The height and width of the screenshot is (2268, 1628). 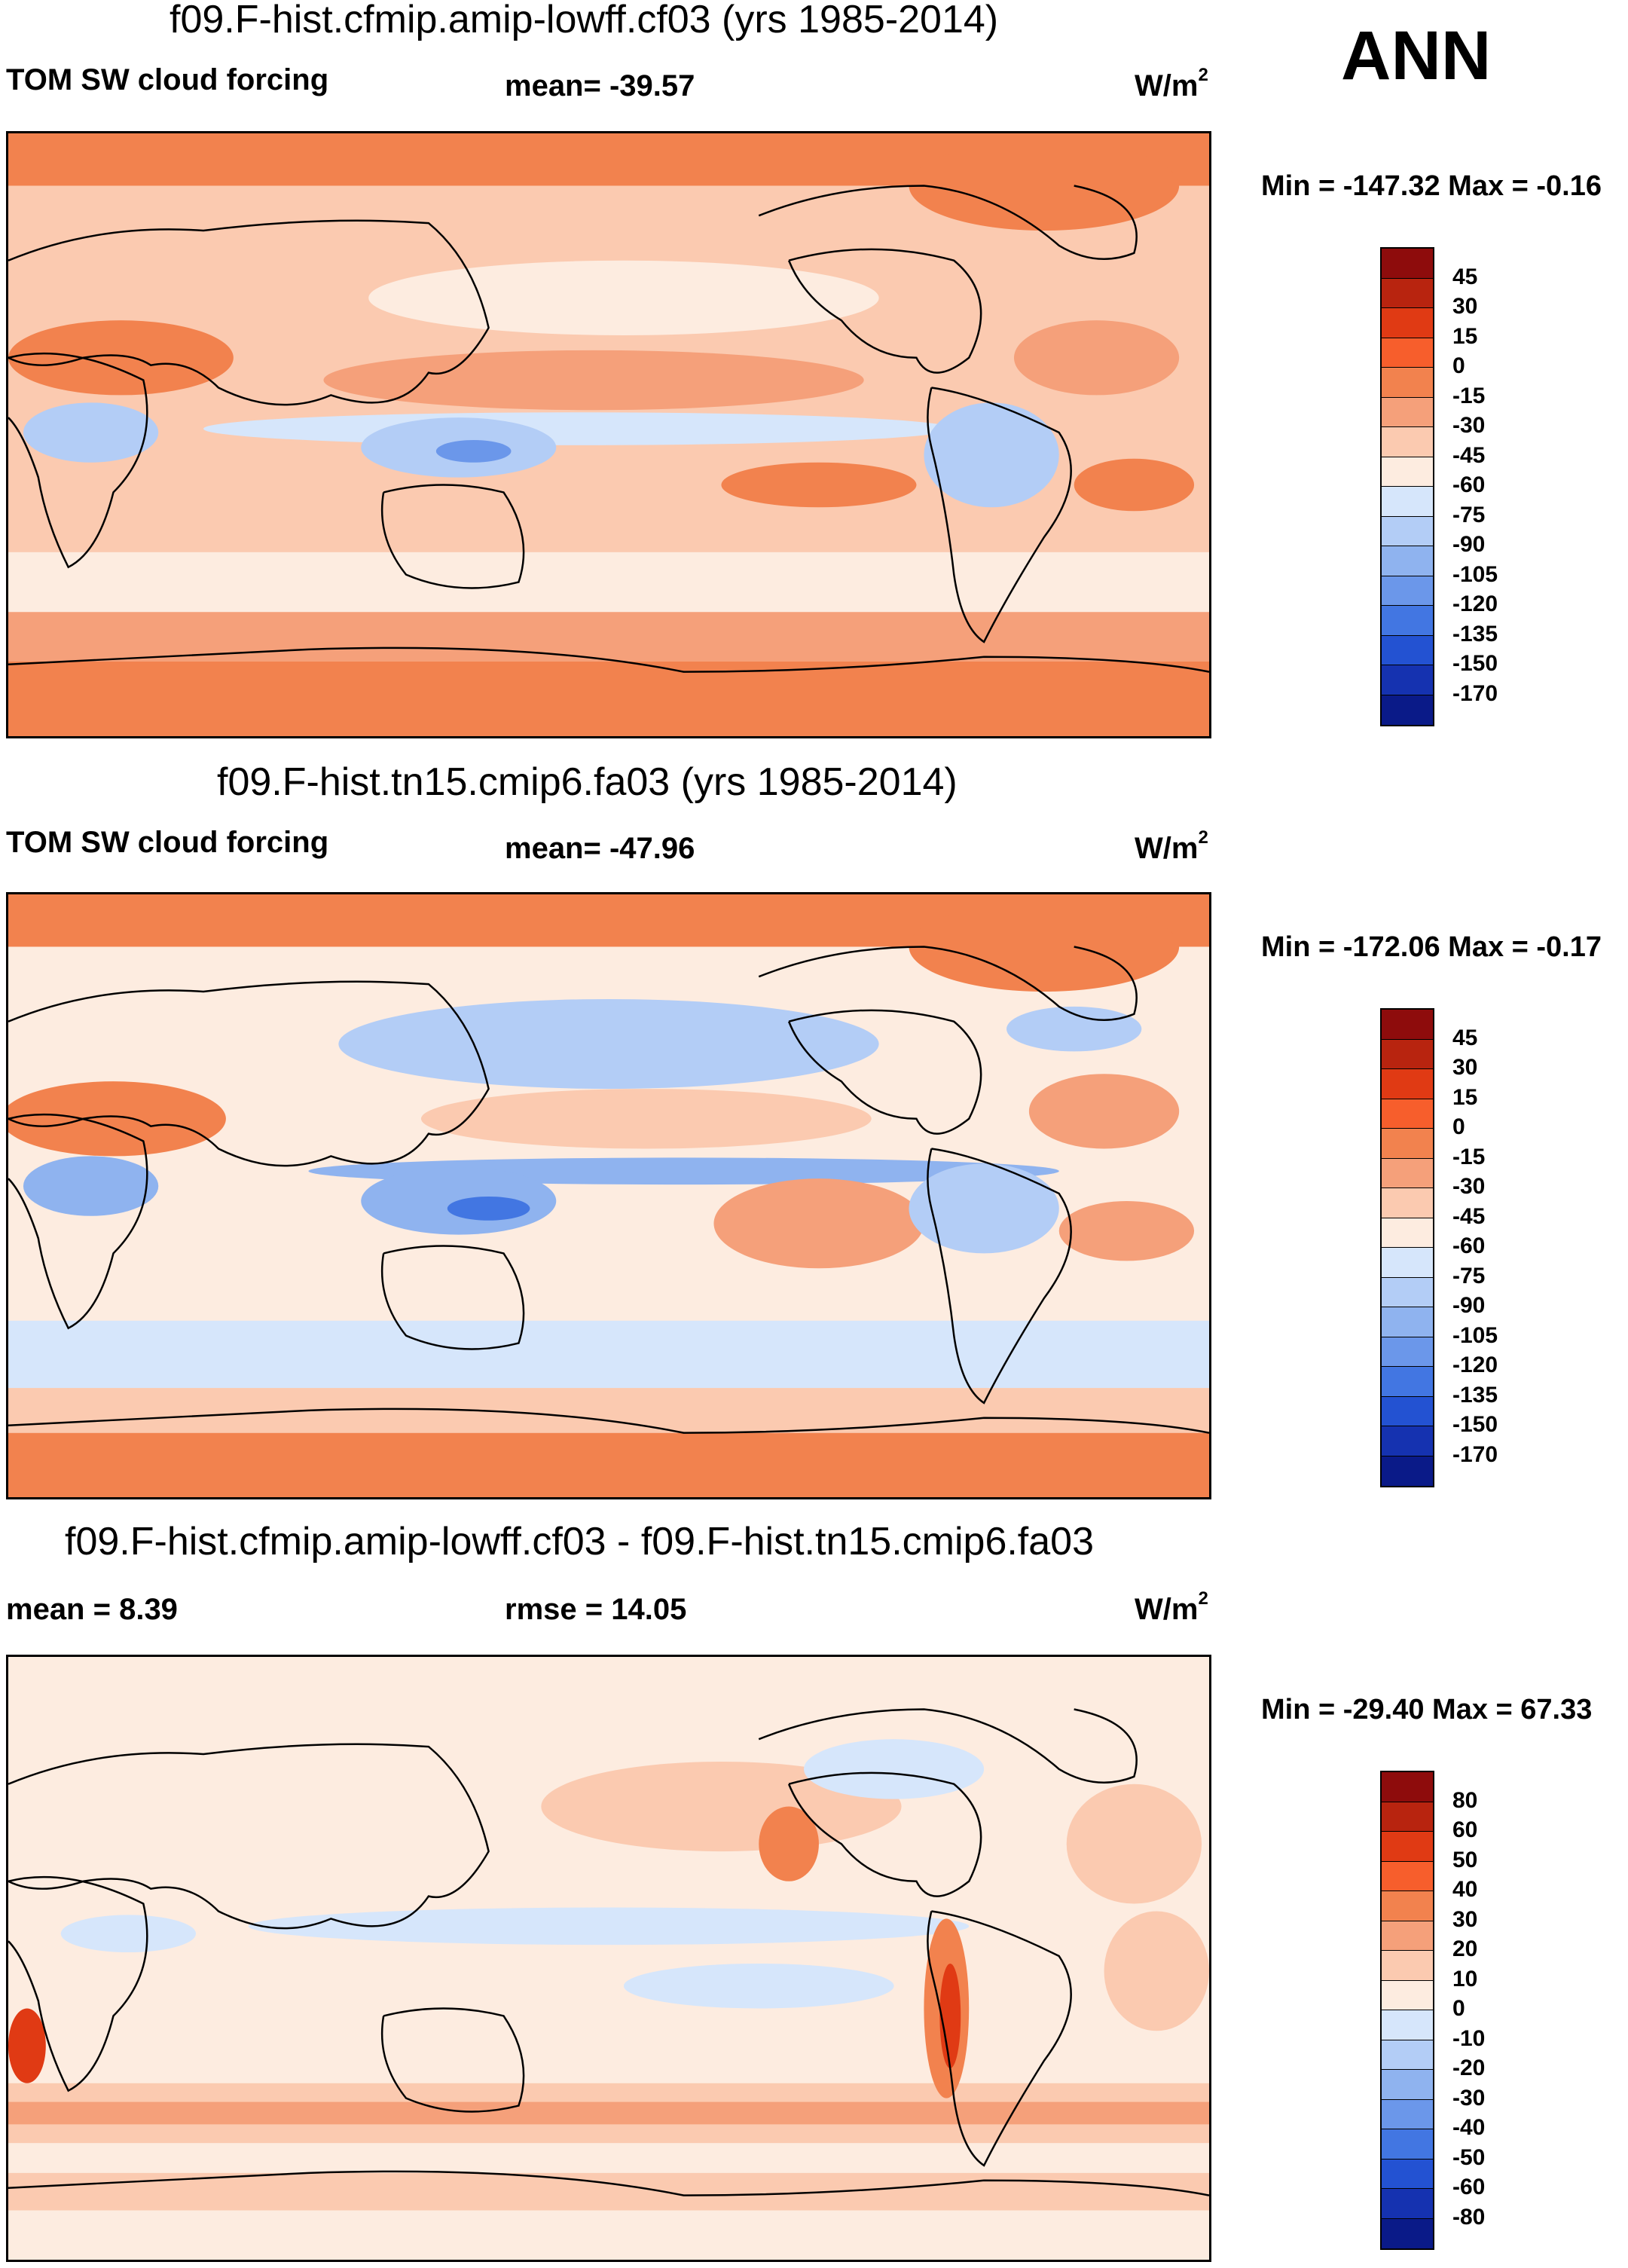 What do you see at coordinates (608, 1044) in the screenshot?
I see `north-pacific-blue` at bounding box center [608, 1044].